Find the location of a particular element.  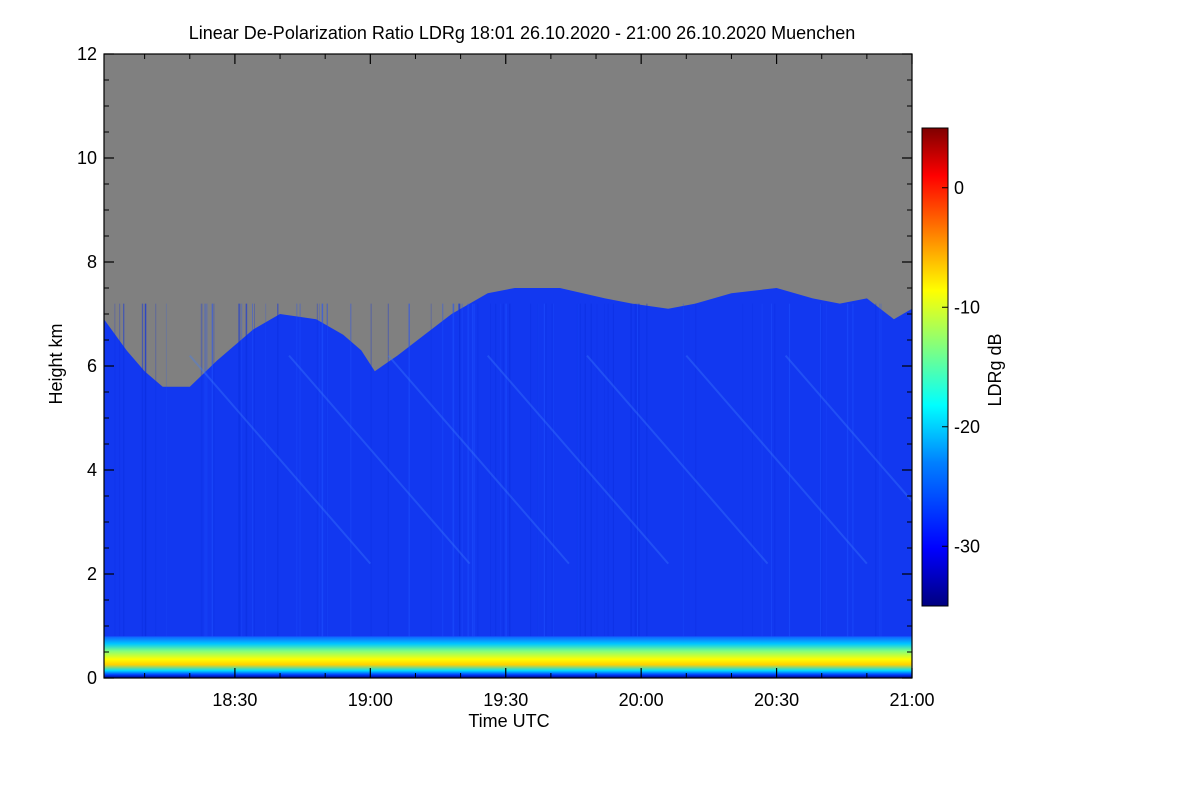

y-tick-label: 6 is located at coordinates (92, 366).